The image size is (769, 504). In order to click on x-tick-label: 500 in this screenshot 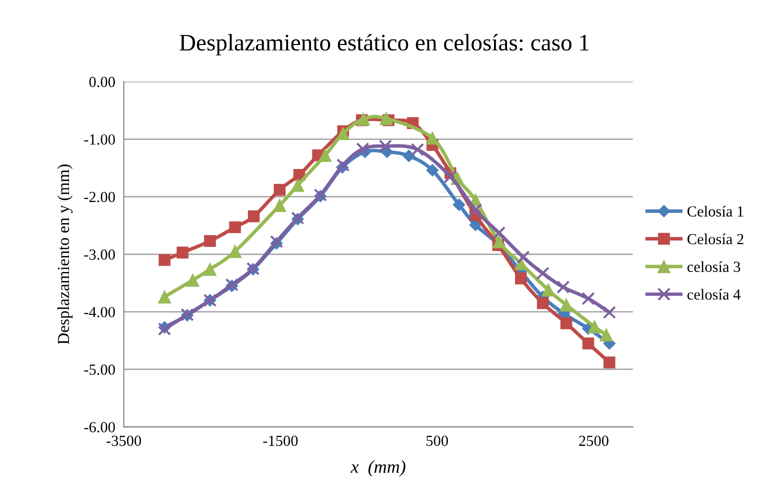, I will do `click(437, 441)`.